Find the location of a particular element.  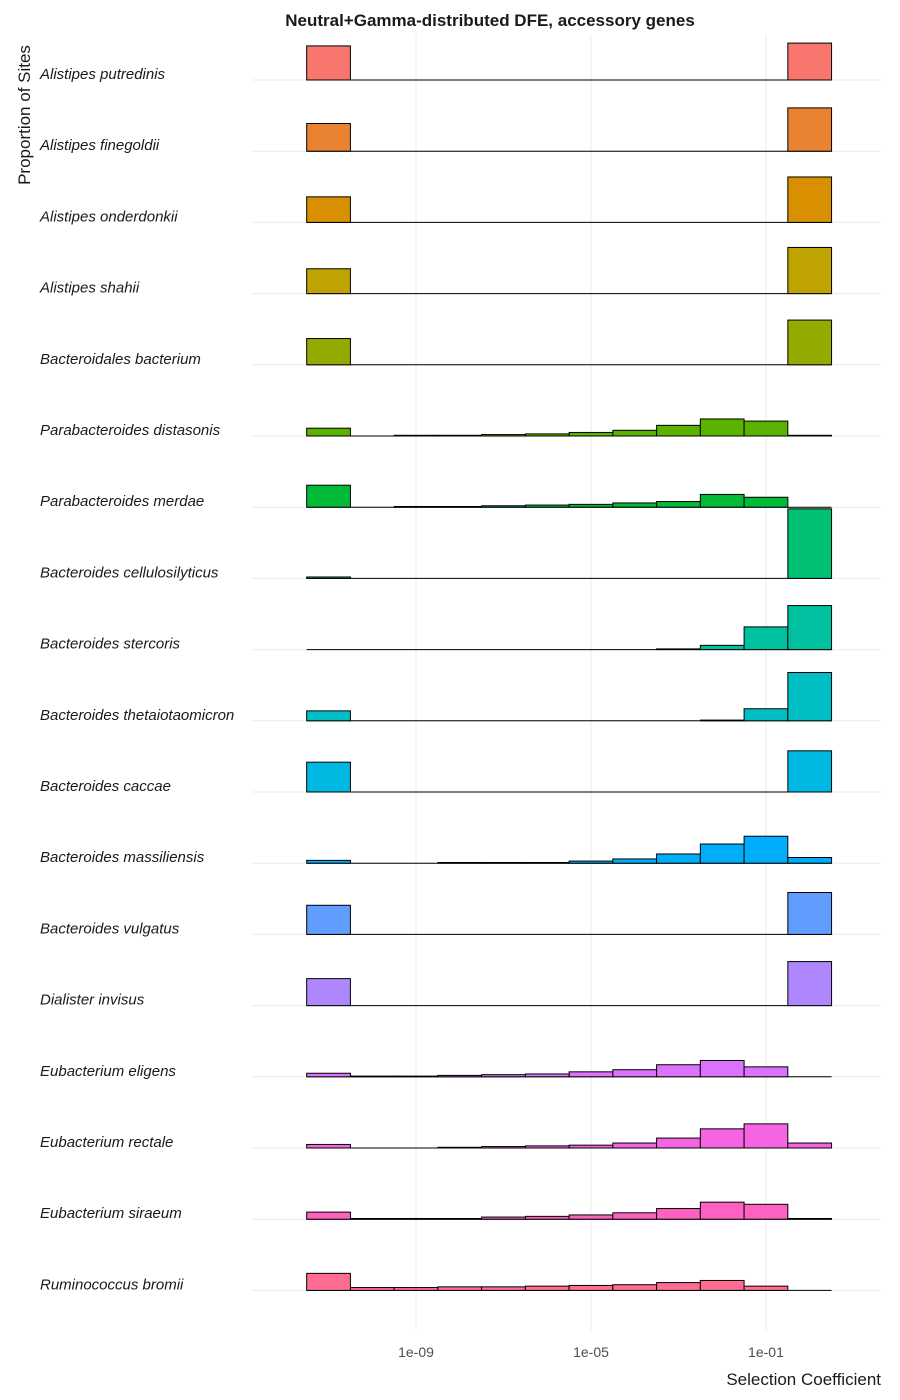

series-label: Parabacteroides merdae is located at coordinates (122, 501).